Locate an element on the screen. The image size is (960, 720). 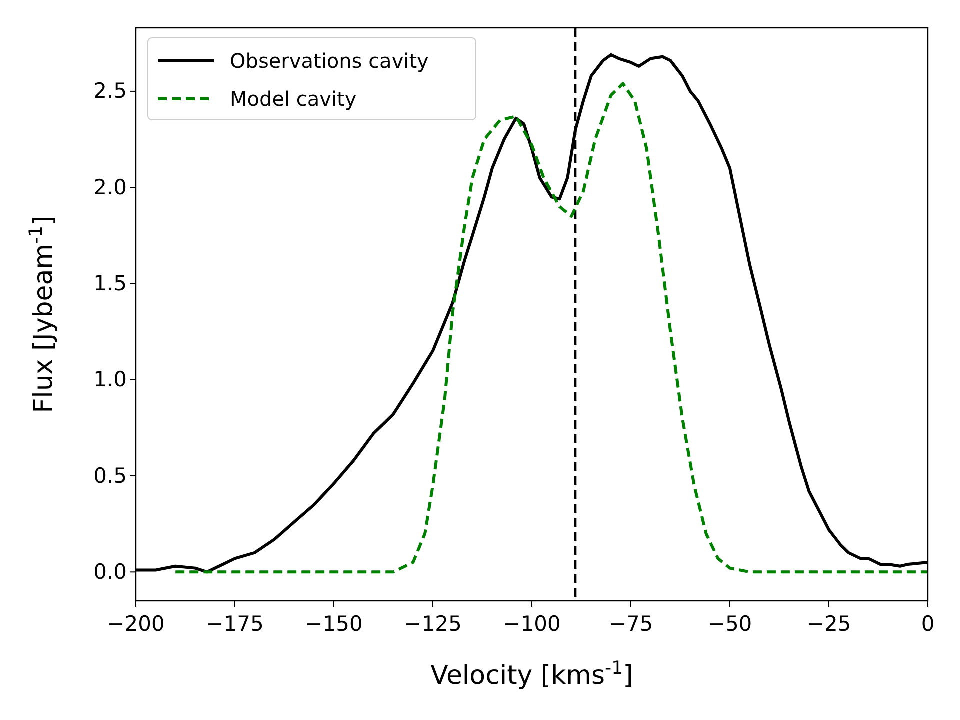
y-tick-label: 1.0 is located at coordinates (110, 380).